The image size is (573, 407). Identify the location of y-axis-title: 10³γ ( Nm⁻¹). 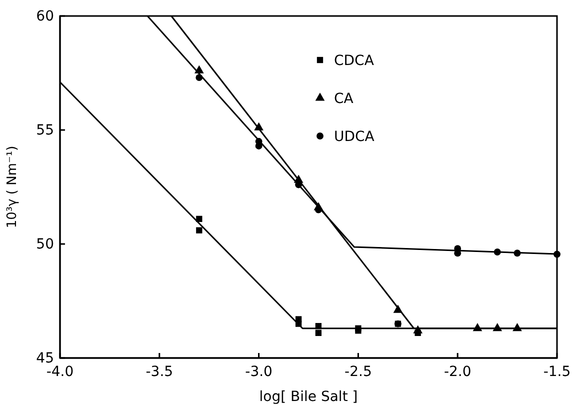
(12, 187).